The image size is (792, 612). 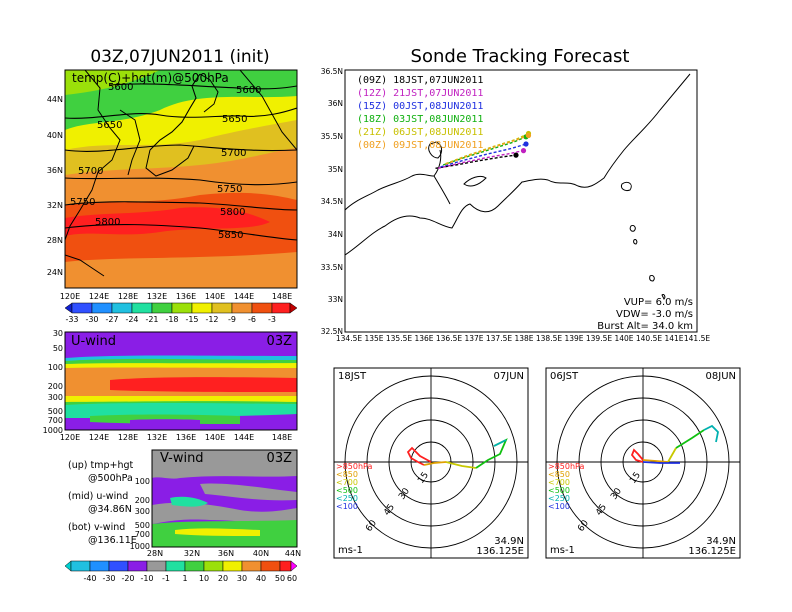 I want to click on y-tick: 34.5N, so click(x=332, y=201).